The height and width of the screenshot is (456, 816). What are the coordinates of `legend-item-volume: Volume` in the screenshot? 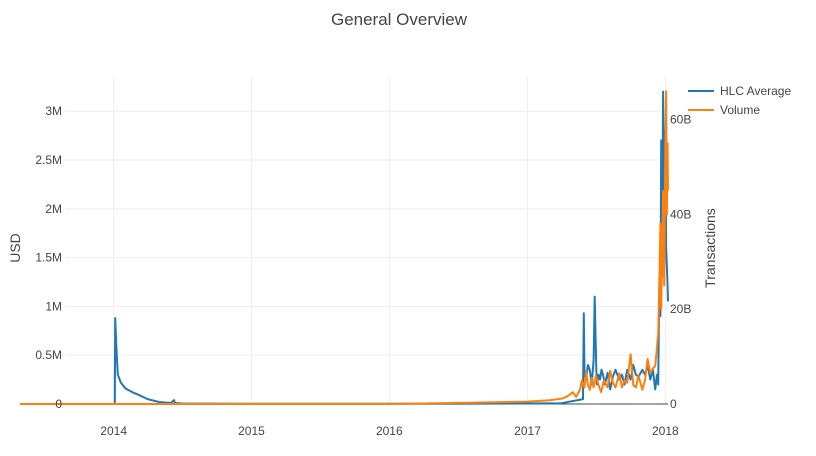 It's located at (724, 110).